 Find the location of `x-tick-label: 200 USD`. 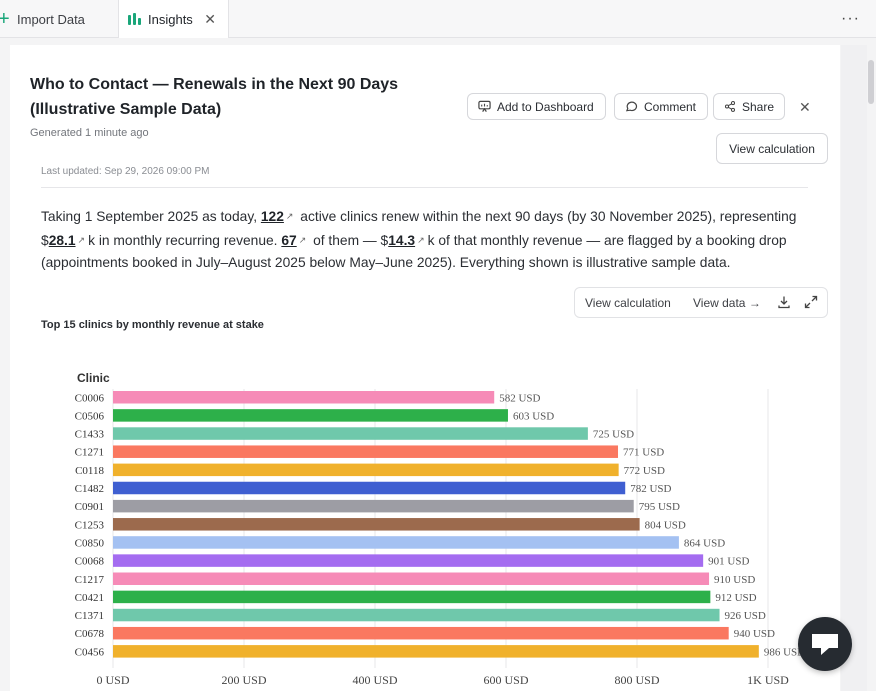

x-tick-label: 200 USD is located at coordinates (243, 680).